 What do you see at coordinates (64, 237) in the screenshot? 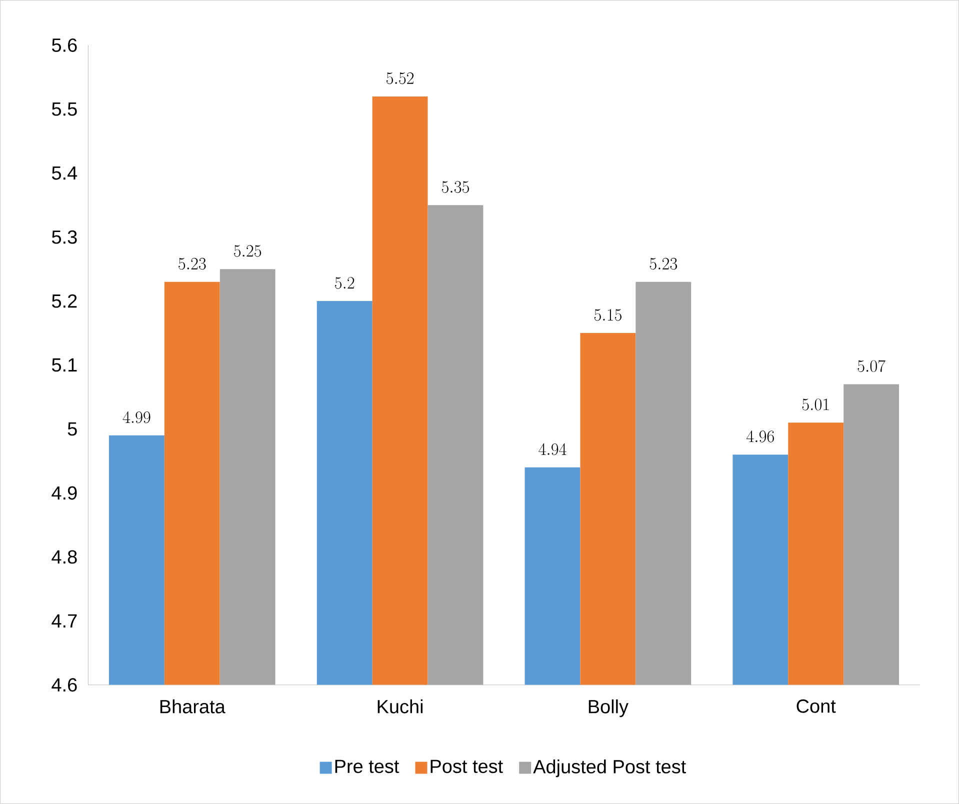
I see `y-tick-label: 5.3` at bounding box center [64, 237].